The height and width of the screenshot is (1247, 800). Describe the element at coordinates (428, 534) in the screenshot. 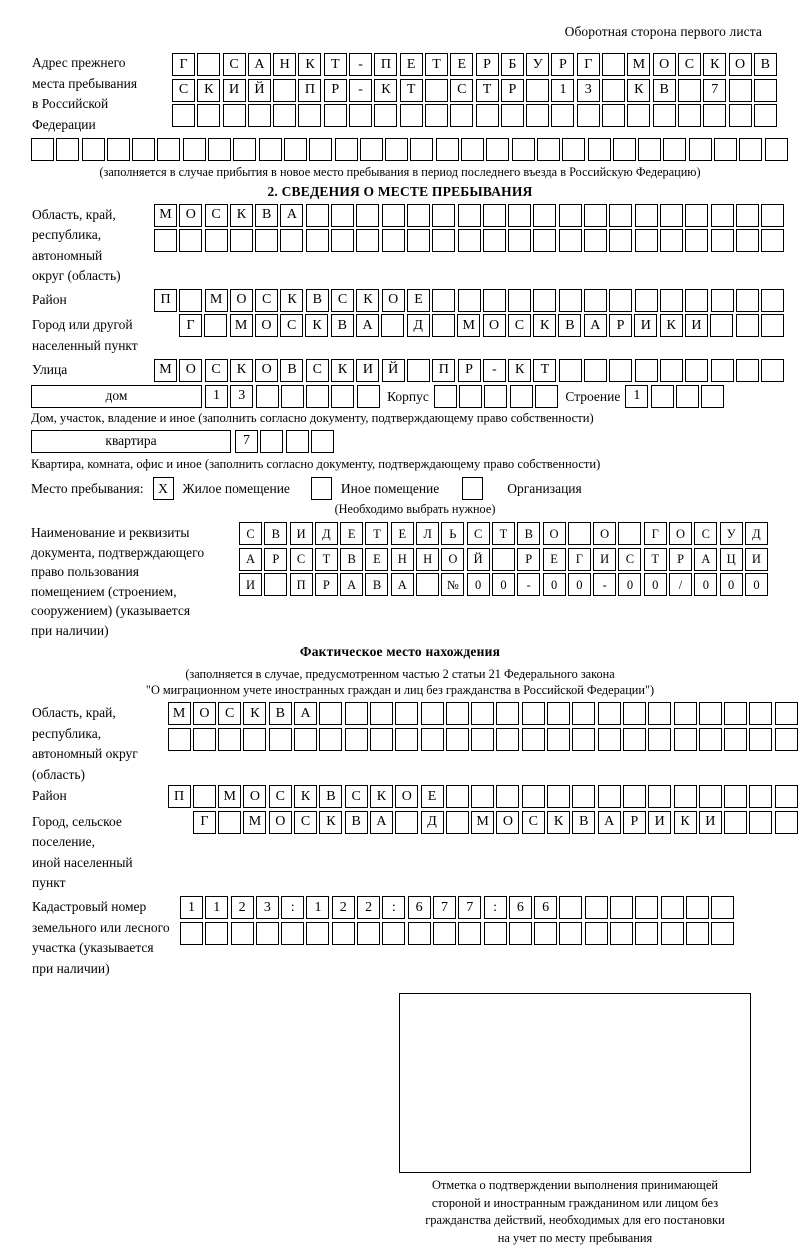

I see `char-cell: Л` at that location.